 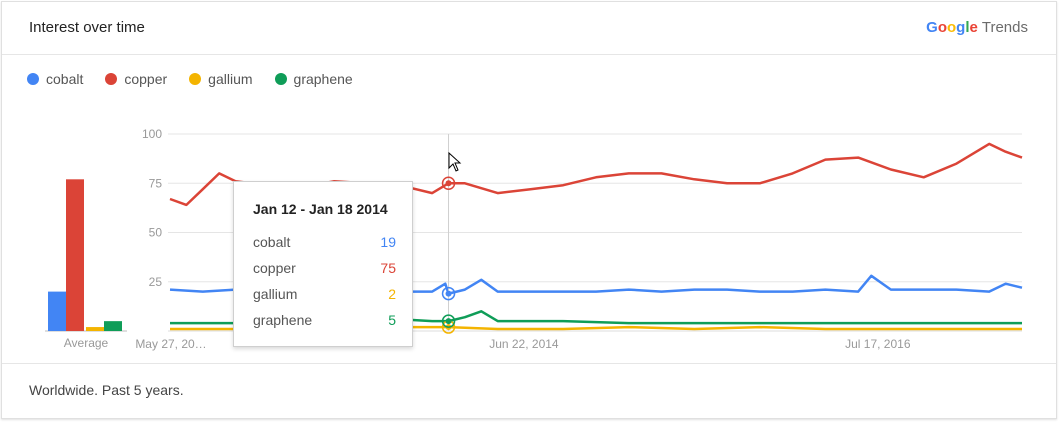 What do you see at coordinates (324, 242) in the screenshot?
I see `tooltip-row-cobalt: cobalt 19` at bounding box center [324, 242].